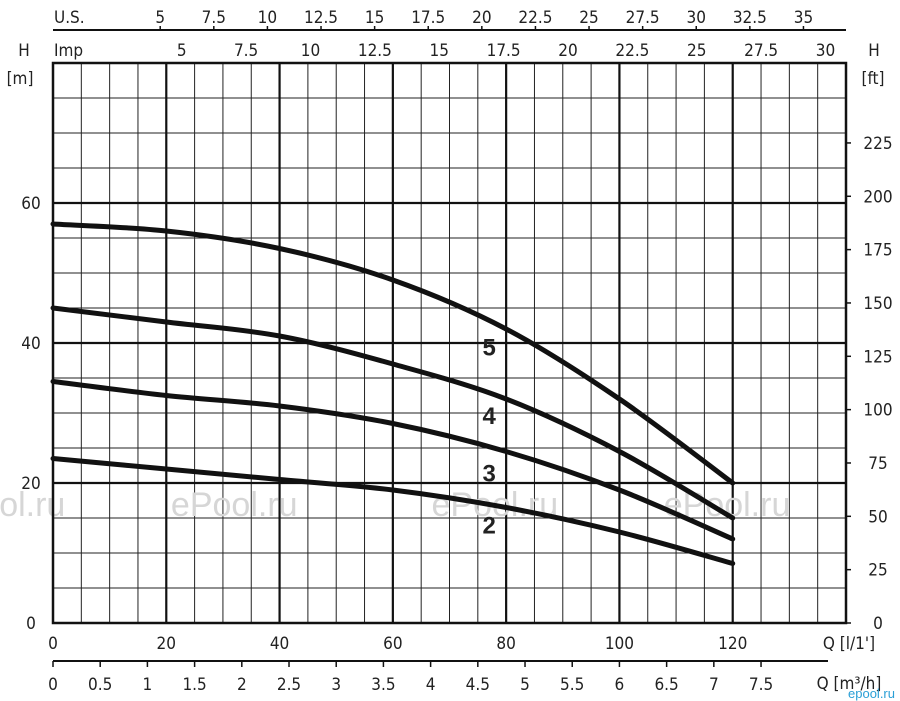  I want to click on m3h-tick-label: 3.5, so click(383, 685).